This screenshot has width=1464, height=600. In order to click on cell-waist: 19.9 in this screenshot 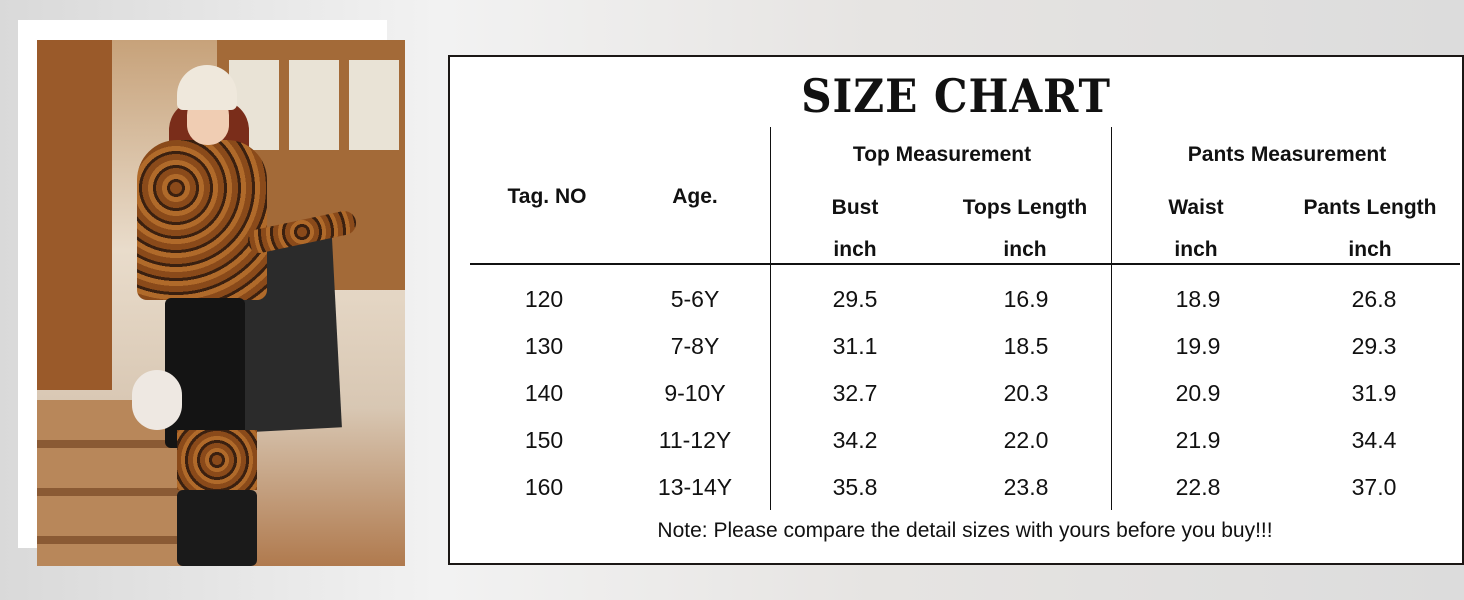, I will do `click(1198, 346)`.